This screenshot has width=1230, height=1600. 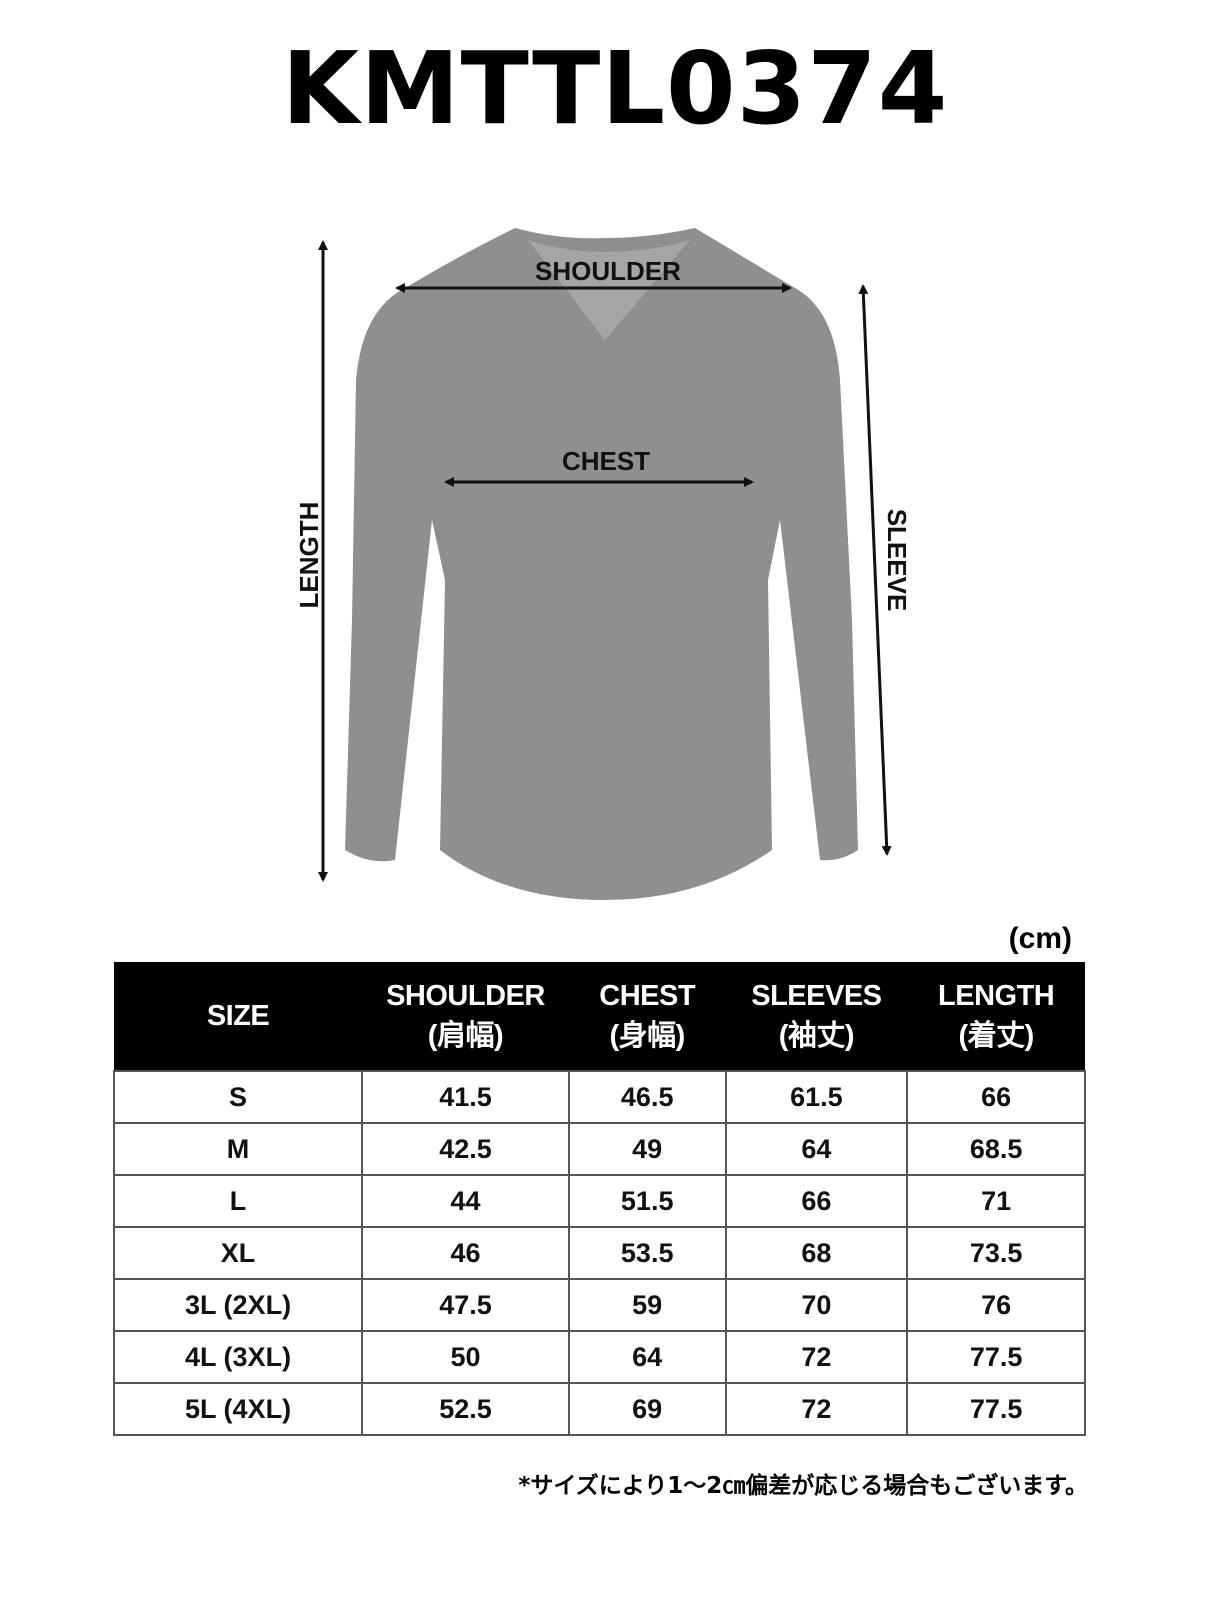 What do you see at coordinates (238, 1357) in the screenshot?
I see `table-cell: 4L (3XL)` at bounding box center [238, 1357].